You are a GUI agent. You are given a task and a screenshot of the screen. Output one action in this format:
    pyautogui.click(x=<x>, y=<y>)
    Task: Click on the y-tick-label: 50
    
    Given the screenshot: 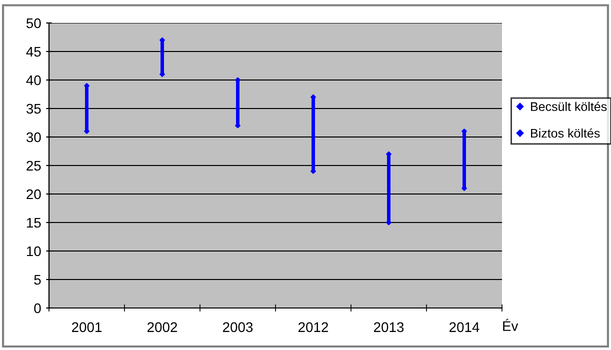 What is the action you would take?
    pyautogui.click(x=33, y=23)
    